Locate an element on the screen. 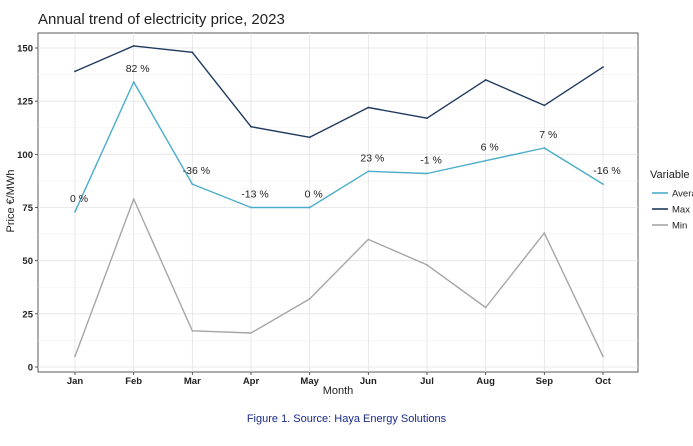 The image size is (693, 446). y-tick-label: 125 is located at coordinates (25, 102).